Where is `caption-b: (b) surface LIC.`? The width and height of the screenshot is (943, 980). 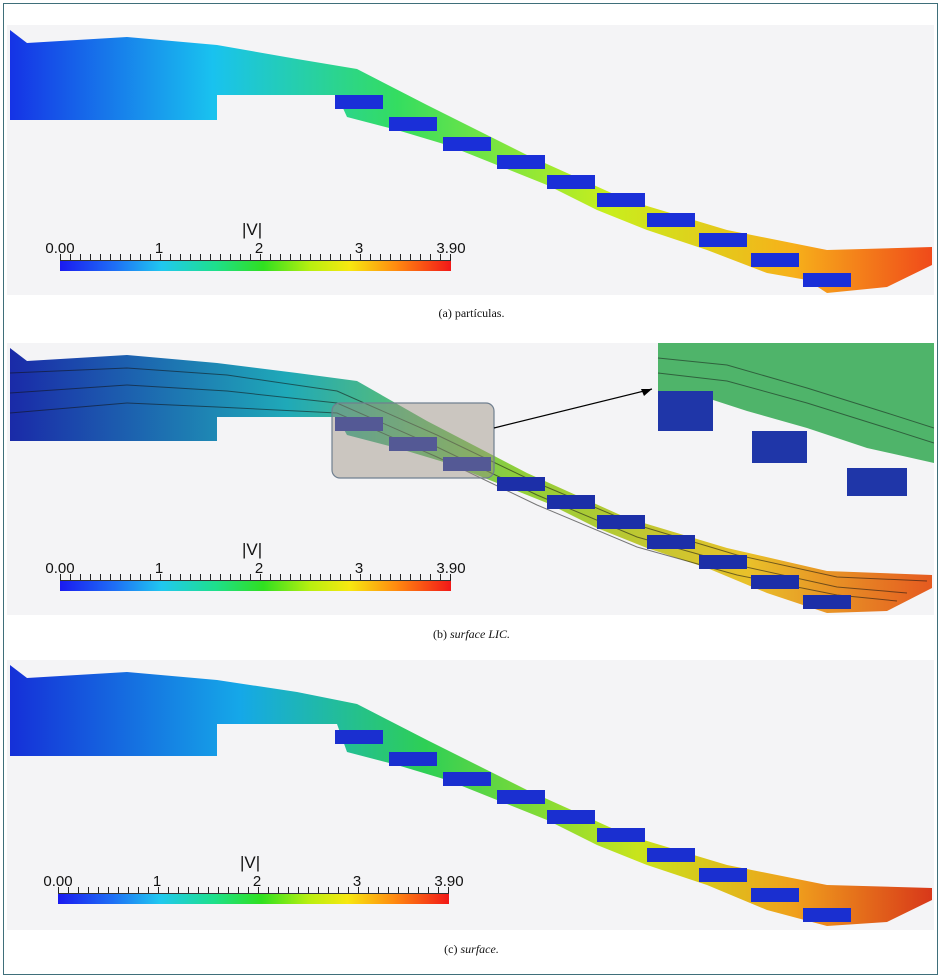 caption-b: (b) surface LIC. is located at coordinates (471, 634).